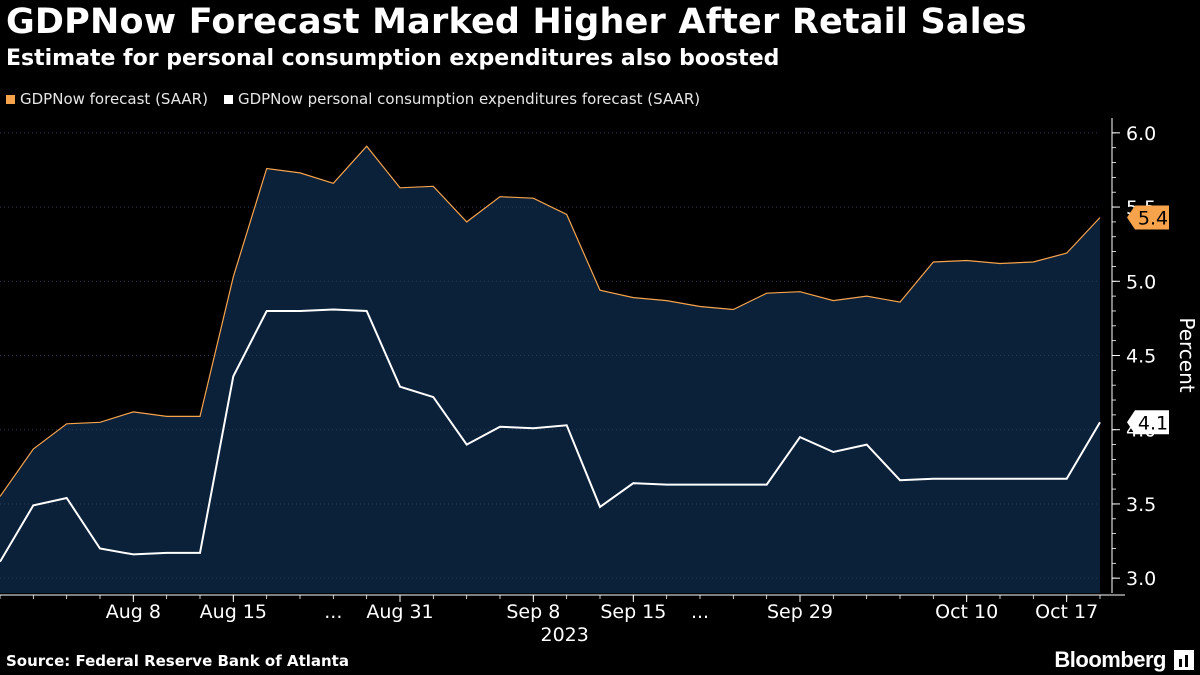  What do you see at coordinates (1187, 354) in the screenshot?
I see `y-axis-title: Percent` at bounding box center [1187, 354].